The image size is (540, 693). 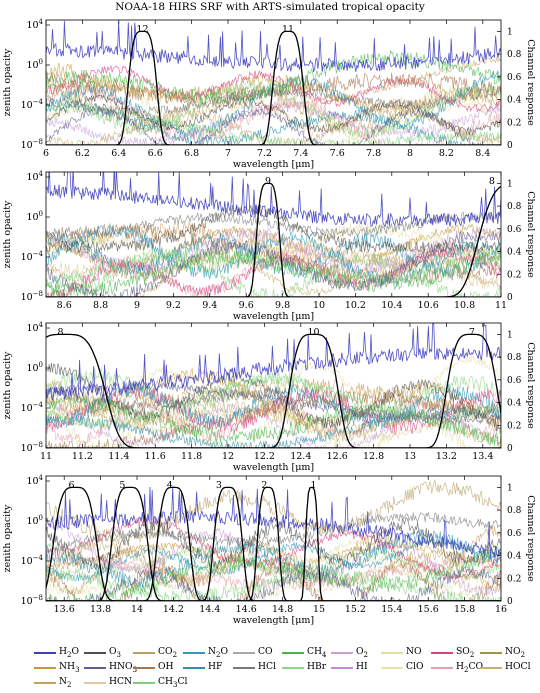 I want to click on y2-tick-label: 0.6, so click(x=514, y=230).